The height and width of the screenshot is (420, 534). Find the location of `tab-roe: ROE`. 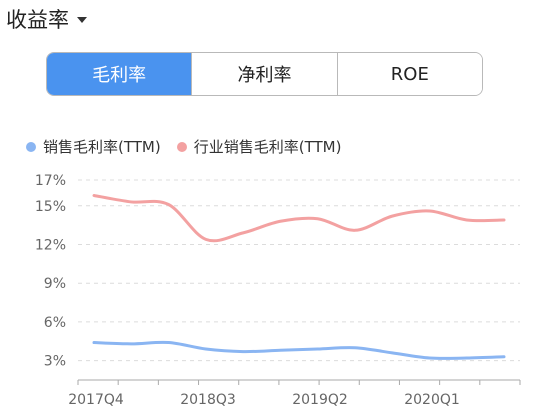

tab-roe: ROE is located at coordinates (409, 74).